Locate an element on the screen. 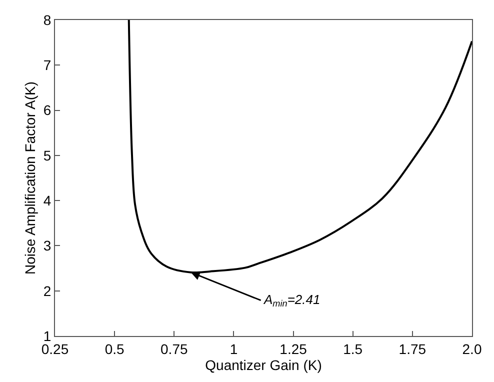 This screenshot has height=382, width=494. y-axis-title: Noise Amplification Factor A(K) is located at coordinates (30, 178).